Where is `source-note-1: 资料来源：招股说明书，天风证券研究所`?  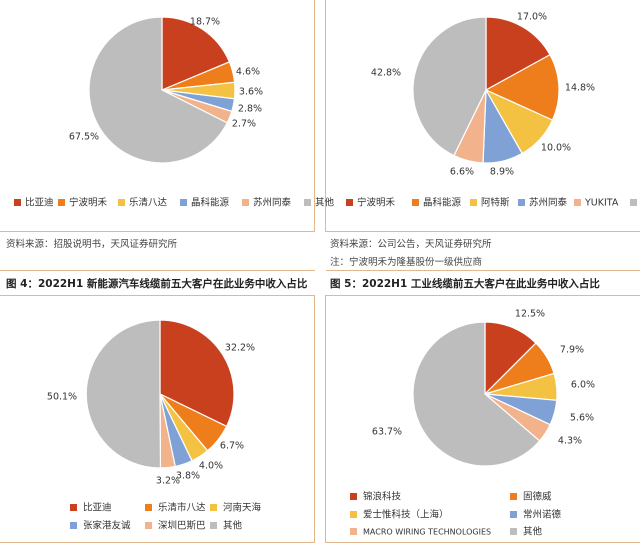
source-note-1: 资料来源：招股说明书，天风证券研究所 is located at coordinates (92, 244).